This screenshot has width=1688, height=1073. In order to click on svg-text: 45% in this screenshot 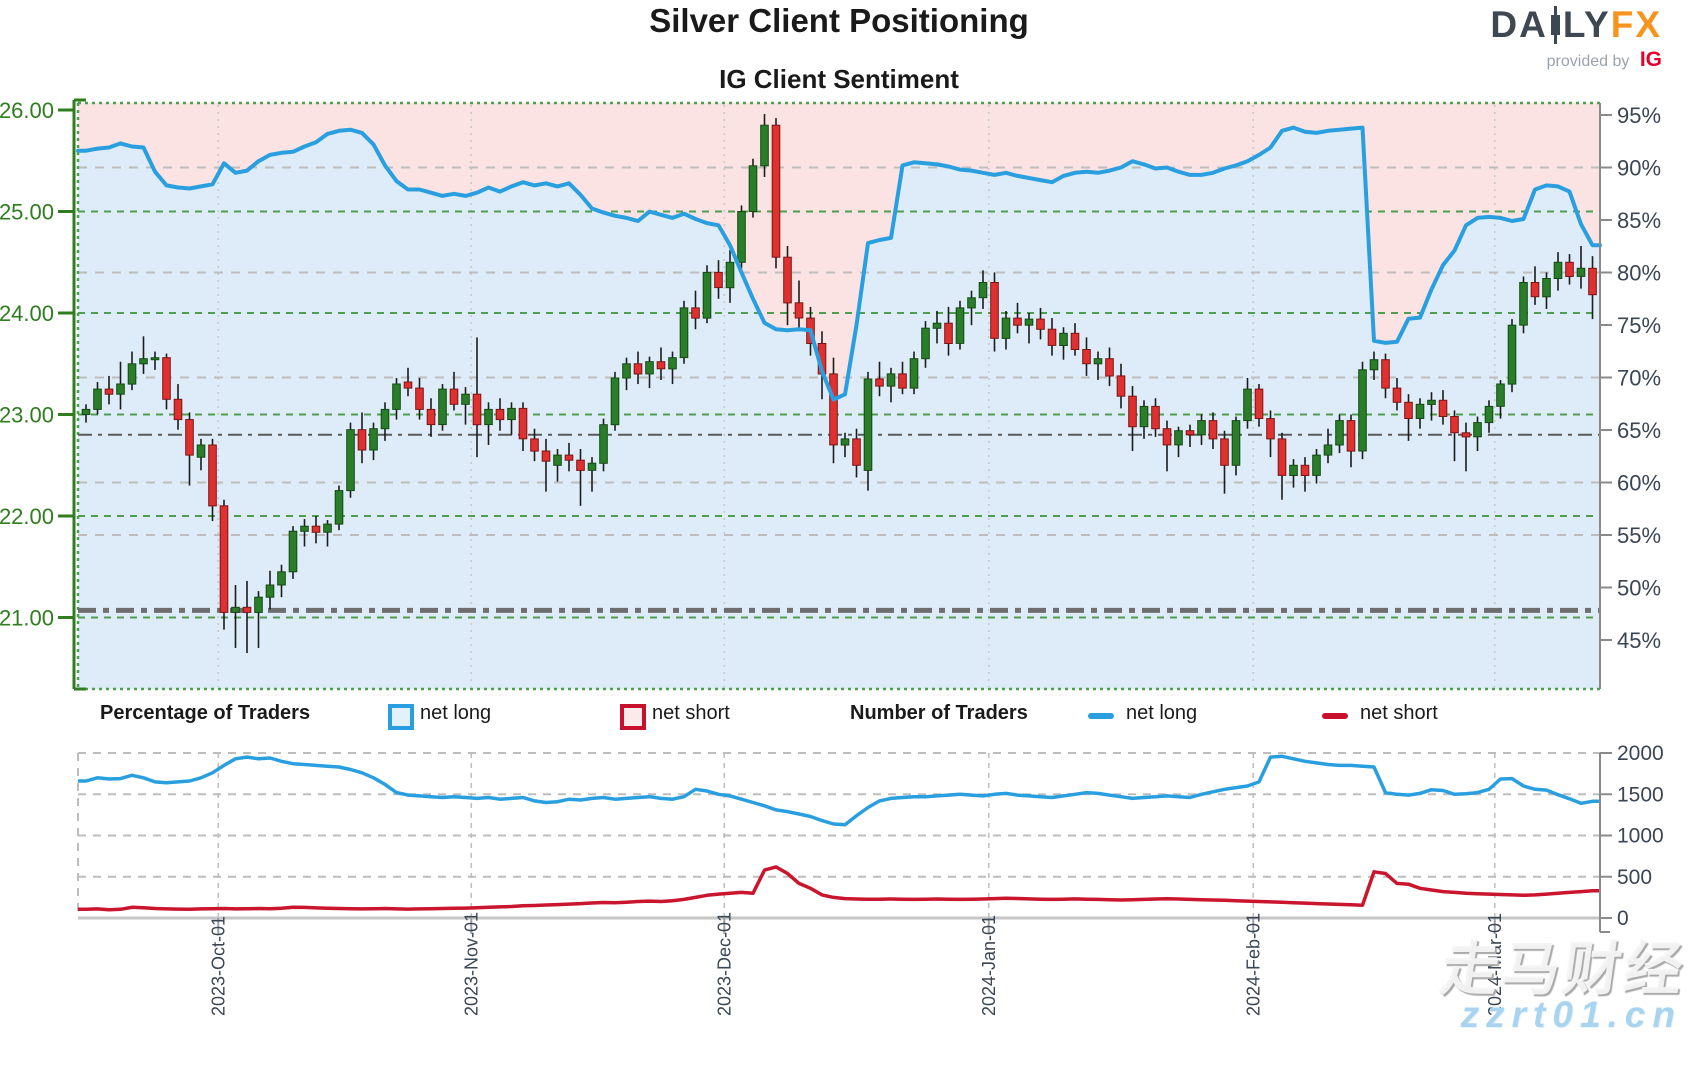, I will do `click(1639, 640)`.